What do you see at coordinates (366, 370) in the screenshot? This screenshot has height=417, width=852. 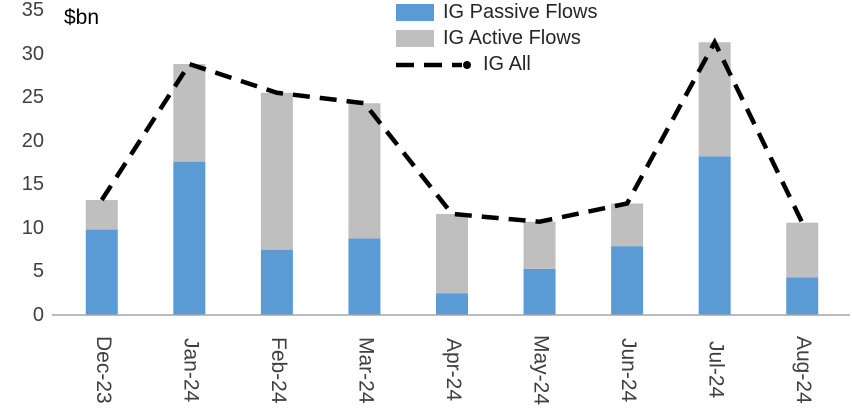 I see `x-tick-mar-24: Mar-24` at bounding box center [366, 370].